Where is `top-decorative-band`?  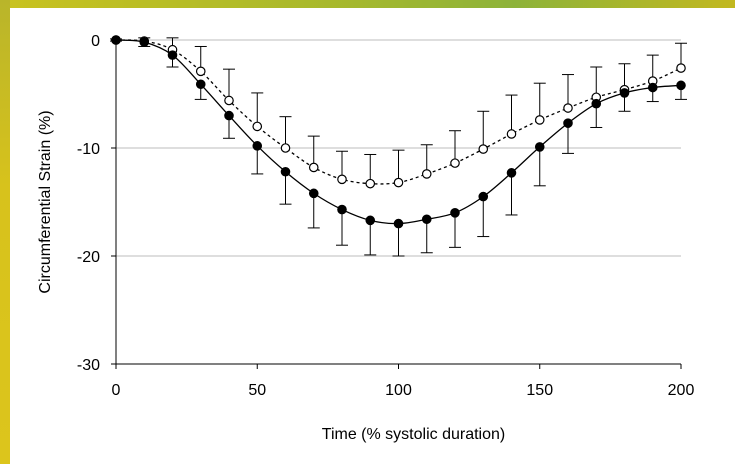 top-decorative-band is located at coordinates (367, 4).